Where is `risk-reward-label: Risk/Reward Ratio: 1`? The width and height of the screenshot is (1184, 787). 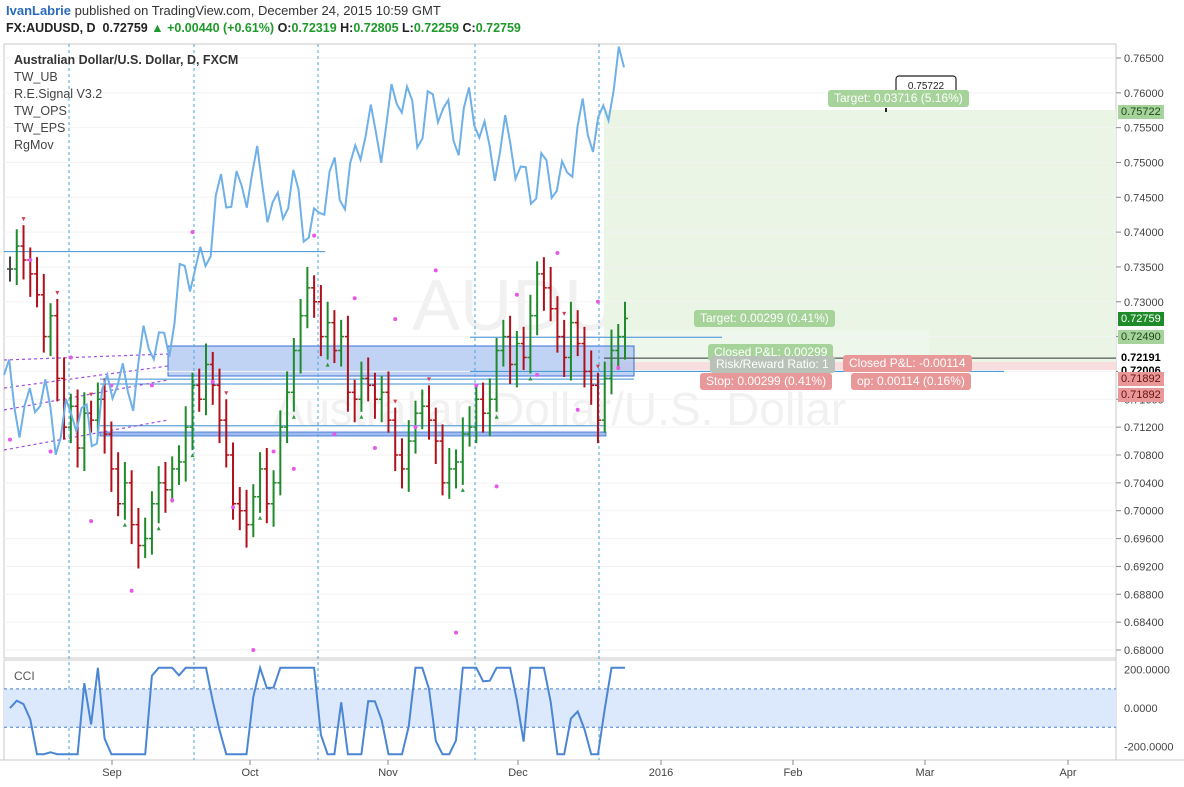 risk-reward-label: Risk/Reward Ratio: 1 is located at coordinates (772, 364).